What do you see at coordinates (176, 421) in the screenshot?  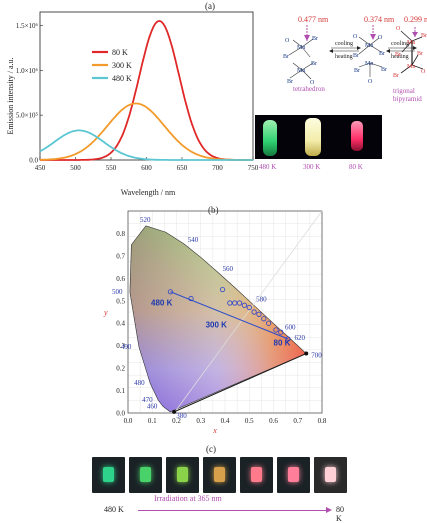 I see `cie-x-tick-label: 0.2` at bounding box center [176, 421].